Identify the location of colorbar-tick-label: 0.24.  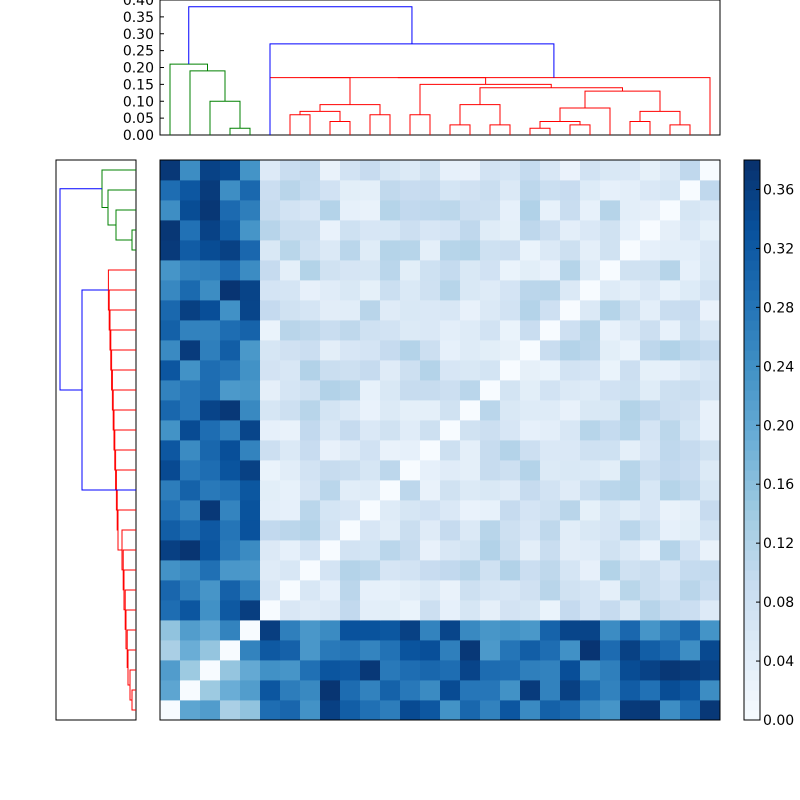
(778, 367).